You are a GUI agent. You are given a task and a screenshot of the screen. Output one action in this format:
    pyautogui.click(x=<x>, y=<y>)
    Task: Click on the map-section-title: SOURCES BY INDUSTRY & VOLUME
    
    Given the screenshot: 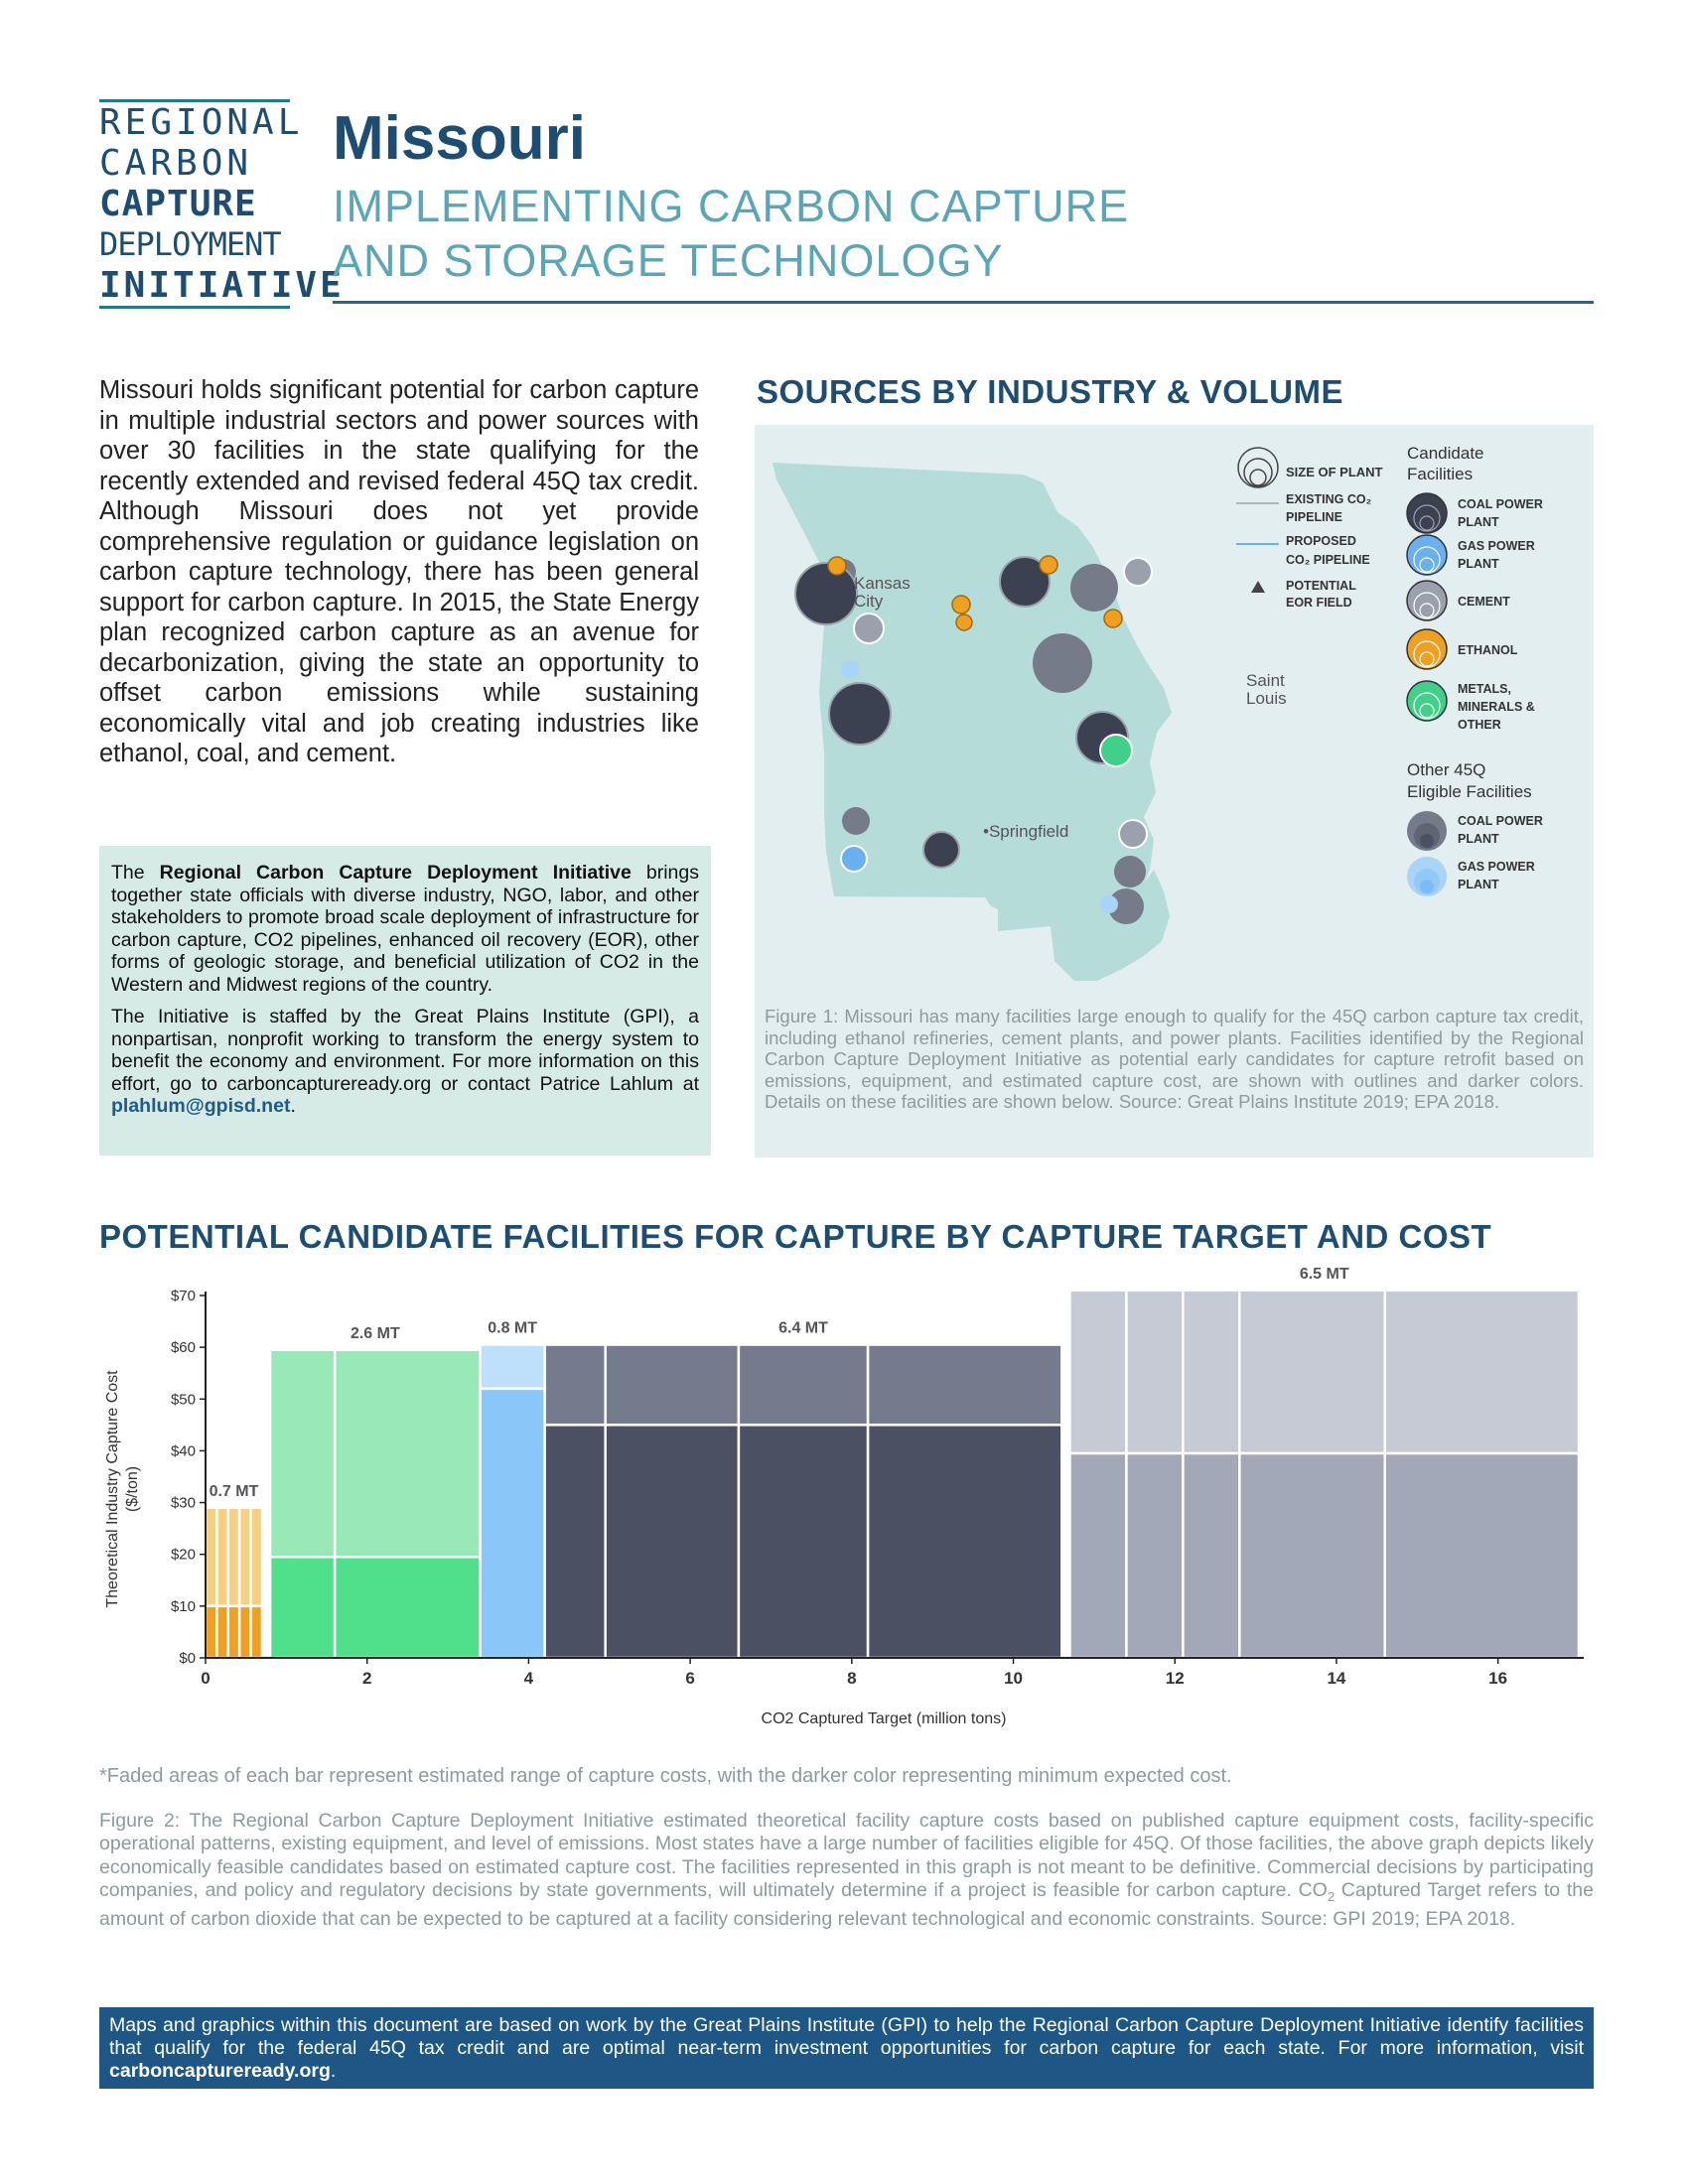 What is the action you would take?
    pyautogui.click(x=1050, y=391)
    